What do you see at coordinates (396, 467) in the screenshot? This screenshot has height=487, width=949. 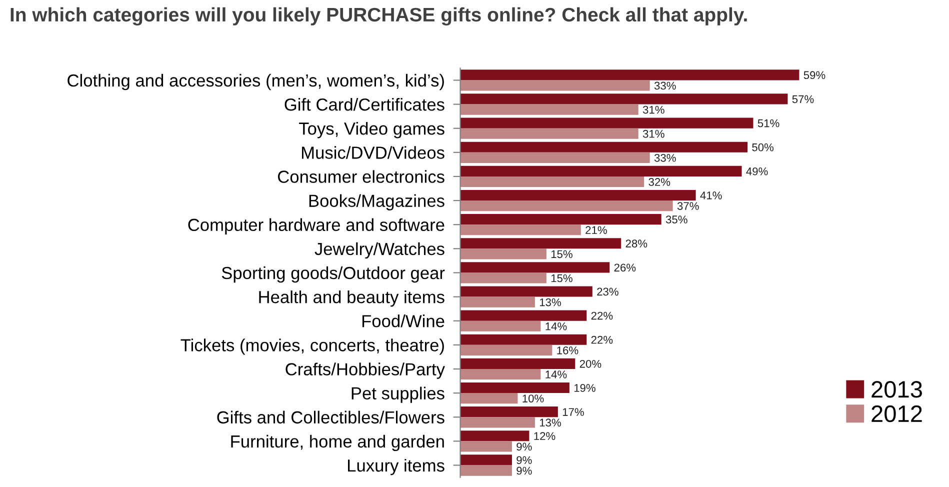 I see `y-tick-label: Luxury items` at bounding box center [396, 467].